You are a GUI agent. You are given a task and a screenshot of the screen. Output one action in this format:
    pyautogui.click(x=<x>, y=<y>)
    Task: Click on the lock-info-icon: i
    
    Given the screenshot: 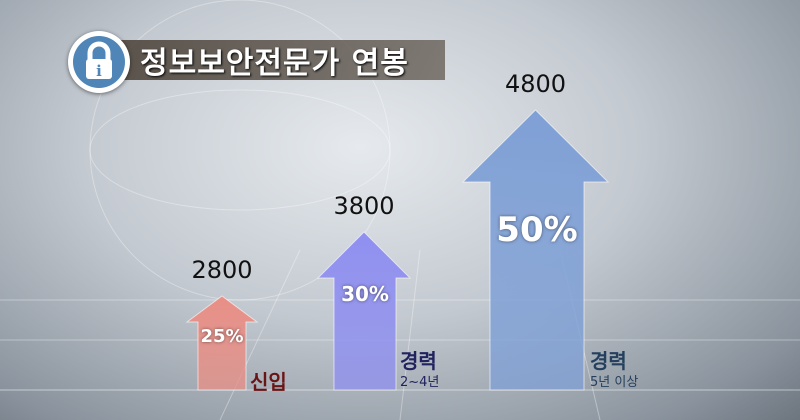 What is the action you would take?
    pyautogui.click(x=99, y=62)
    